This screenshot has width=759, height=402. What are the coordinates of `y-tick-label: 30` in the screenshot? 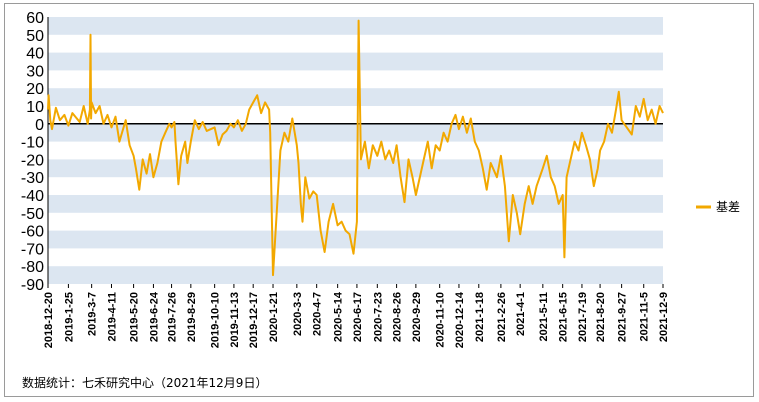 It's located at (35, 71).